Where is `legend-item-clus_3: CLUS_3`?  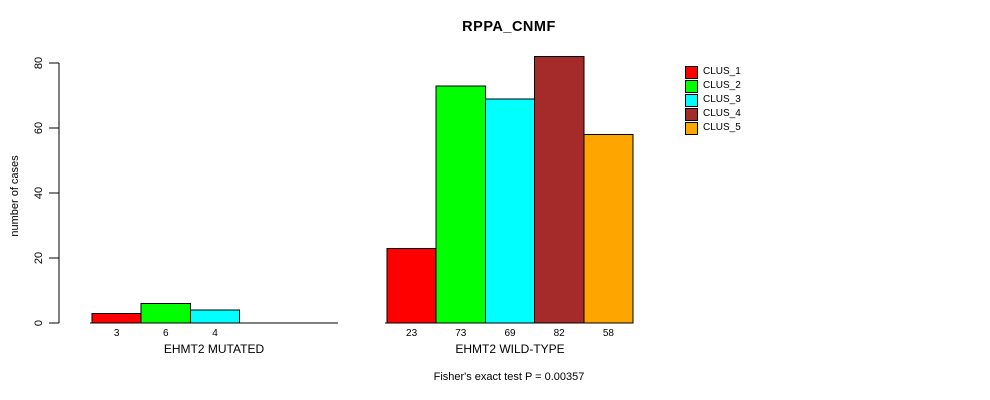 legend-item-clus_3: CLUS_3 is located at coordinates (713, 100).